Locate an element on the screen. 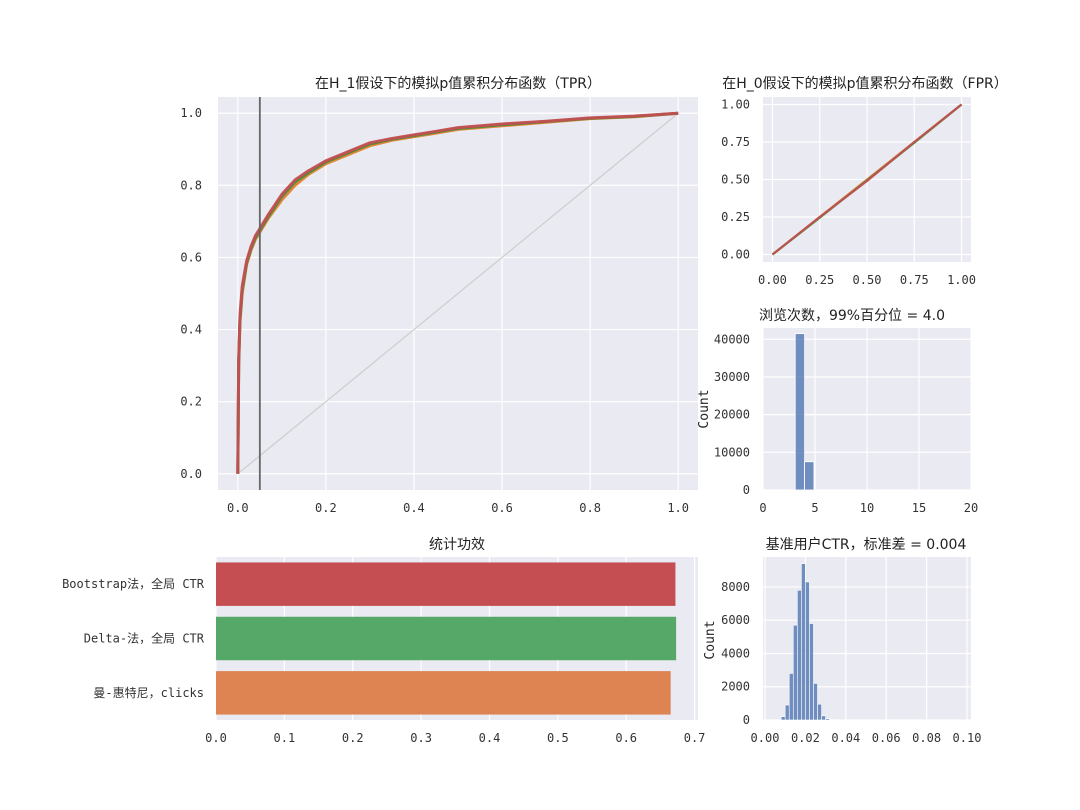 The width and height of the screenshot is (1080, 810). ctr-ylabel: Count is located at coordinates (710, 639).